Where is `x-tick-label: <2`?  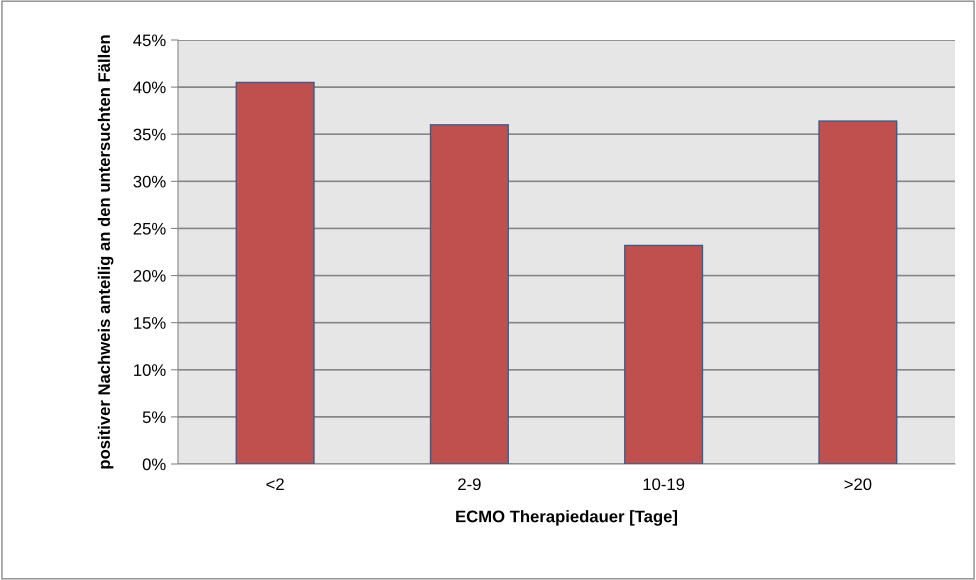 x-tick-label: <2 is located at coordinates (275, 484).